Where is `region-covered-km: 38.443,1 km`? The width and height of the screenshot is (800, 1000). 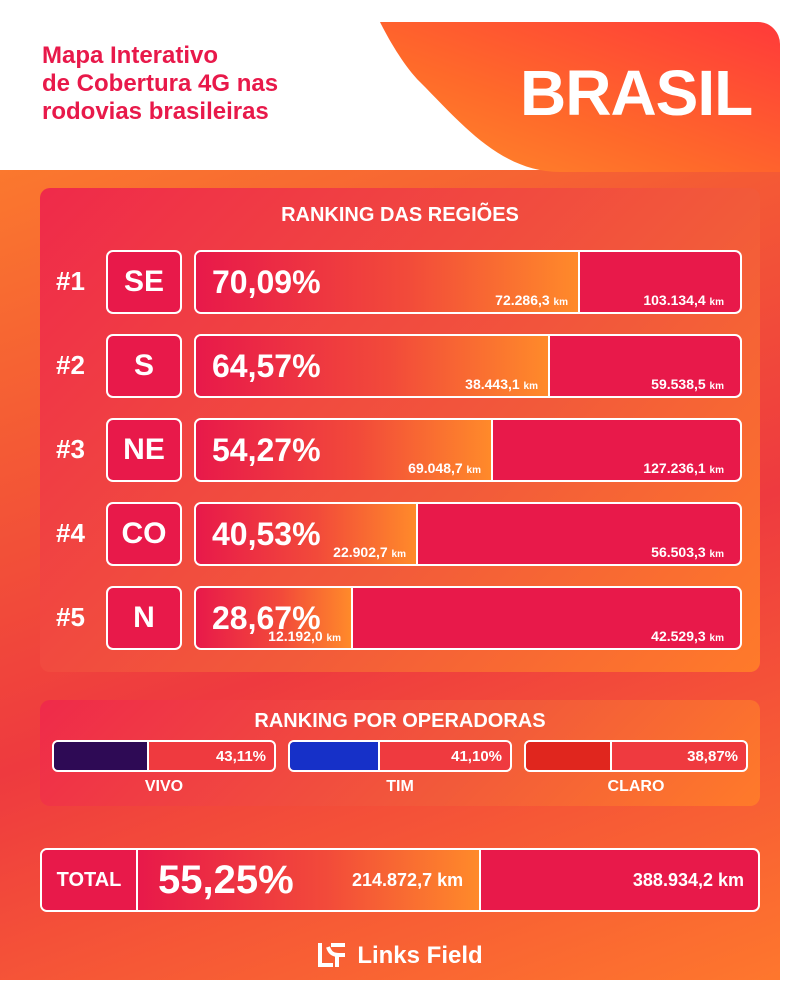 region-covered-km: 38.443,1 km is located at coordinates (501, 384).